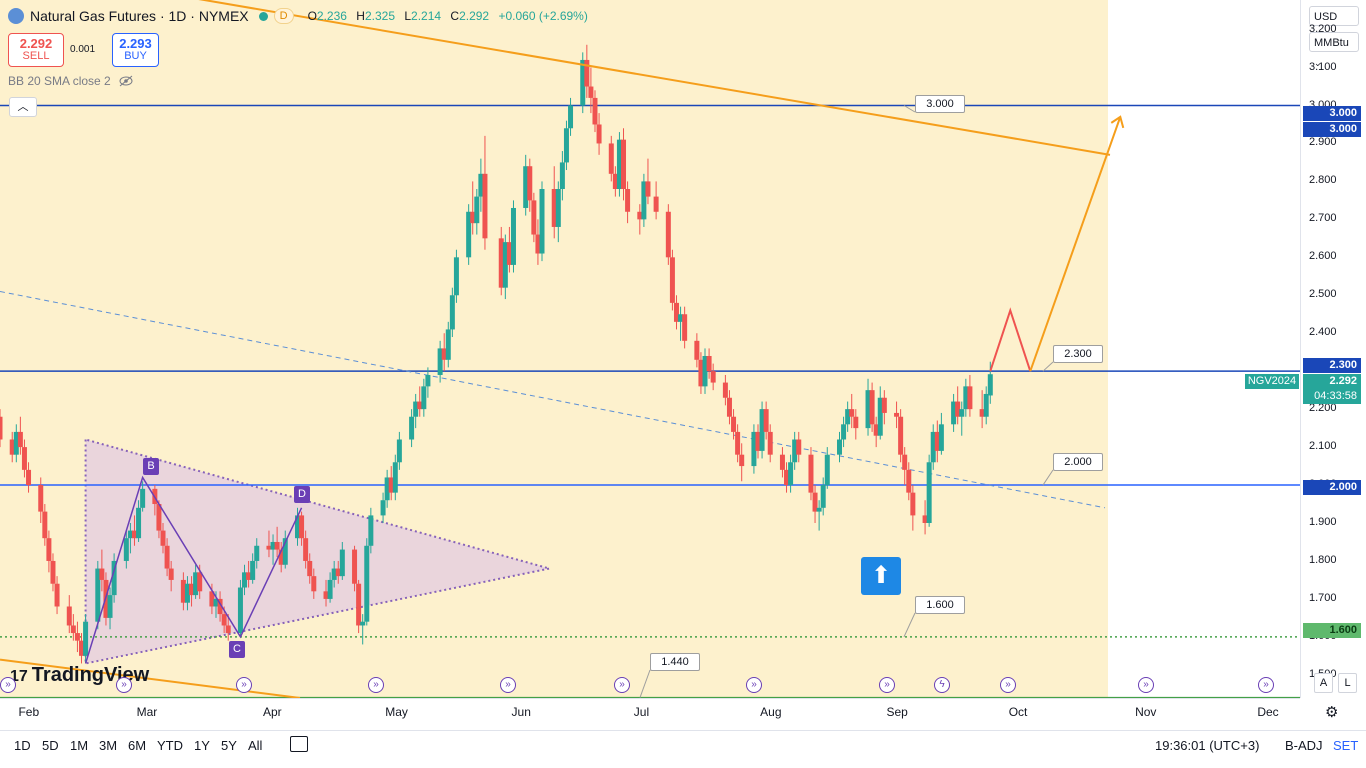 The height and width of the screenshot is (768, 1366). I want to click on timeframe-button-1y: 1Y, so click(202, 745).